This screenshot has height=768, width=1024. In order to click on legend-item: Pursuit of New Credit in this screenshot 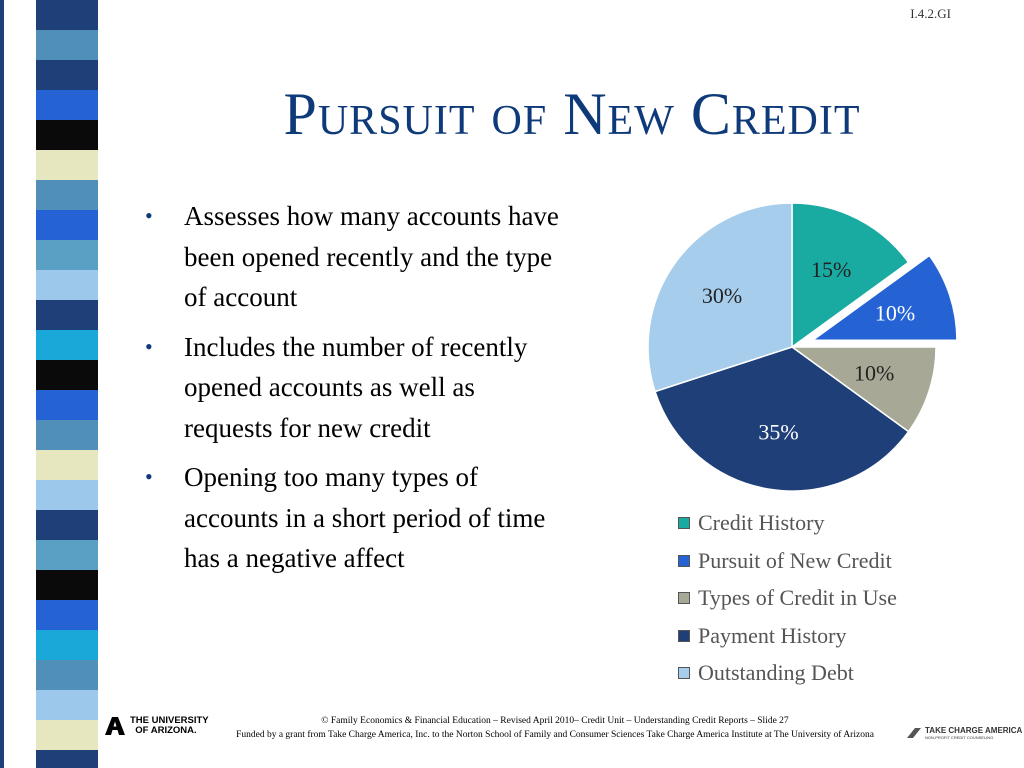, I will do `click(787, 567)`.